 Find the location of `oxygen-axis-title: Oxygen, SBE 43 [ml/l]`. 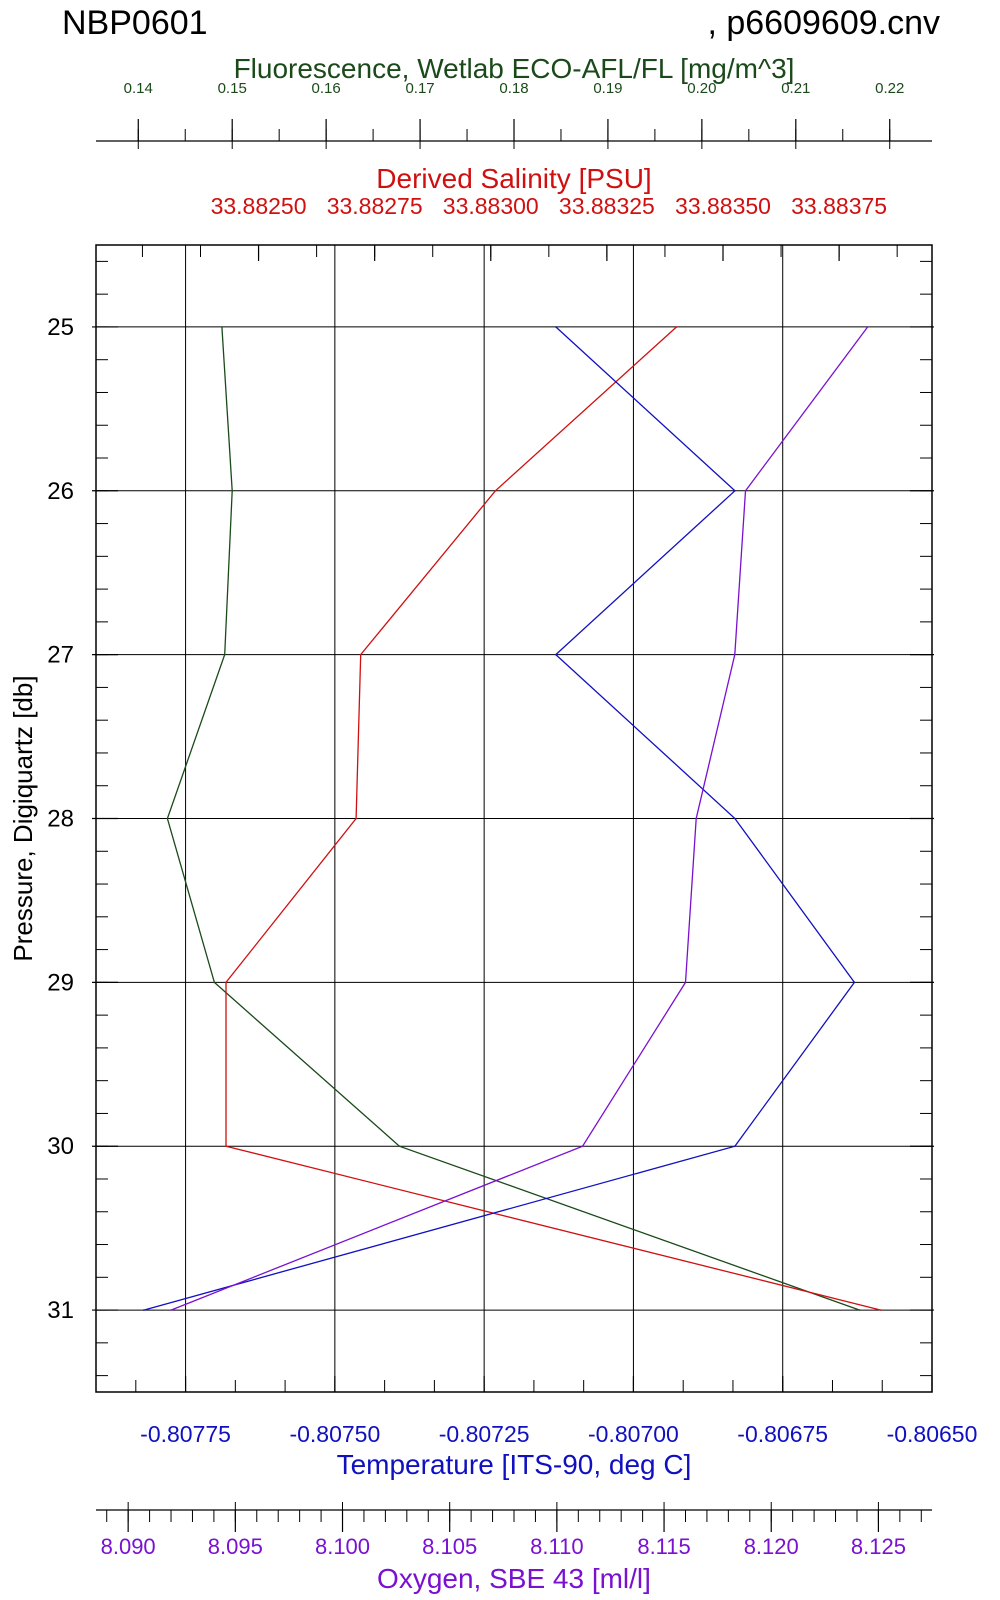

oxygen-axis-title: Oxygen, SBE 43 [ml/l] is located at coordinates (514, 1578).